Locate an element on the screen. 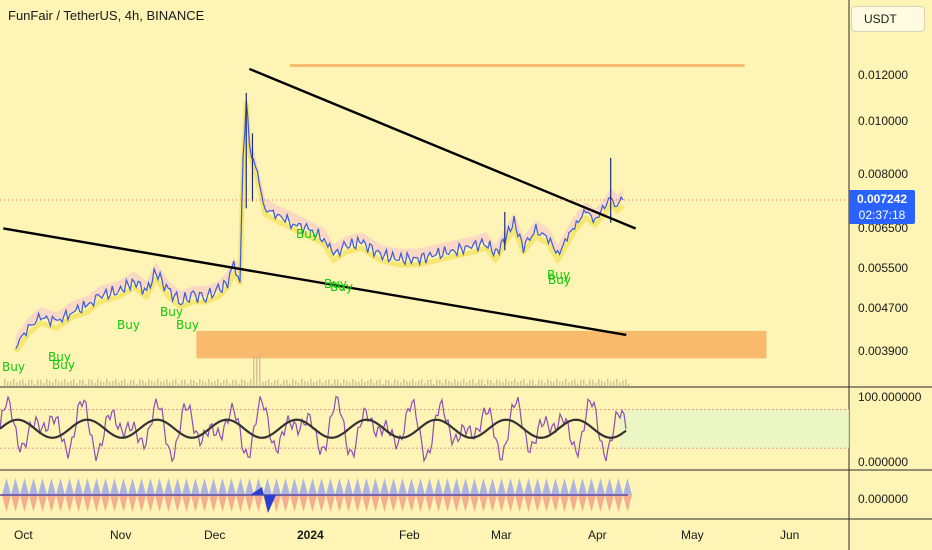 The height and width of the screenshot is (550, 932). currency-button: USDT is located at coordinates (888, 19).